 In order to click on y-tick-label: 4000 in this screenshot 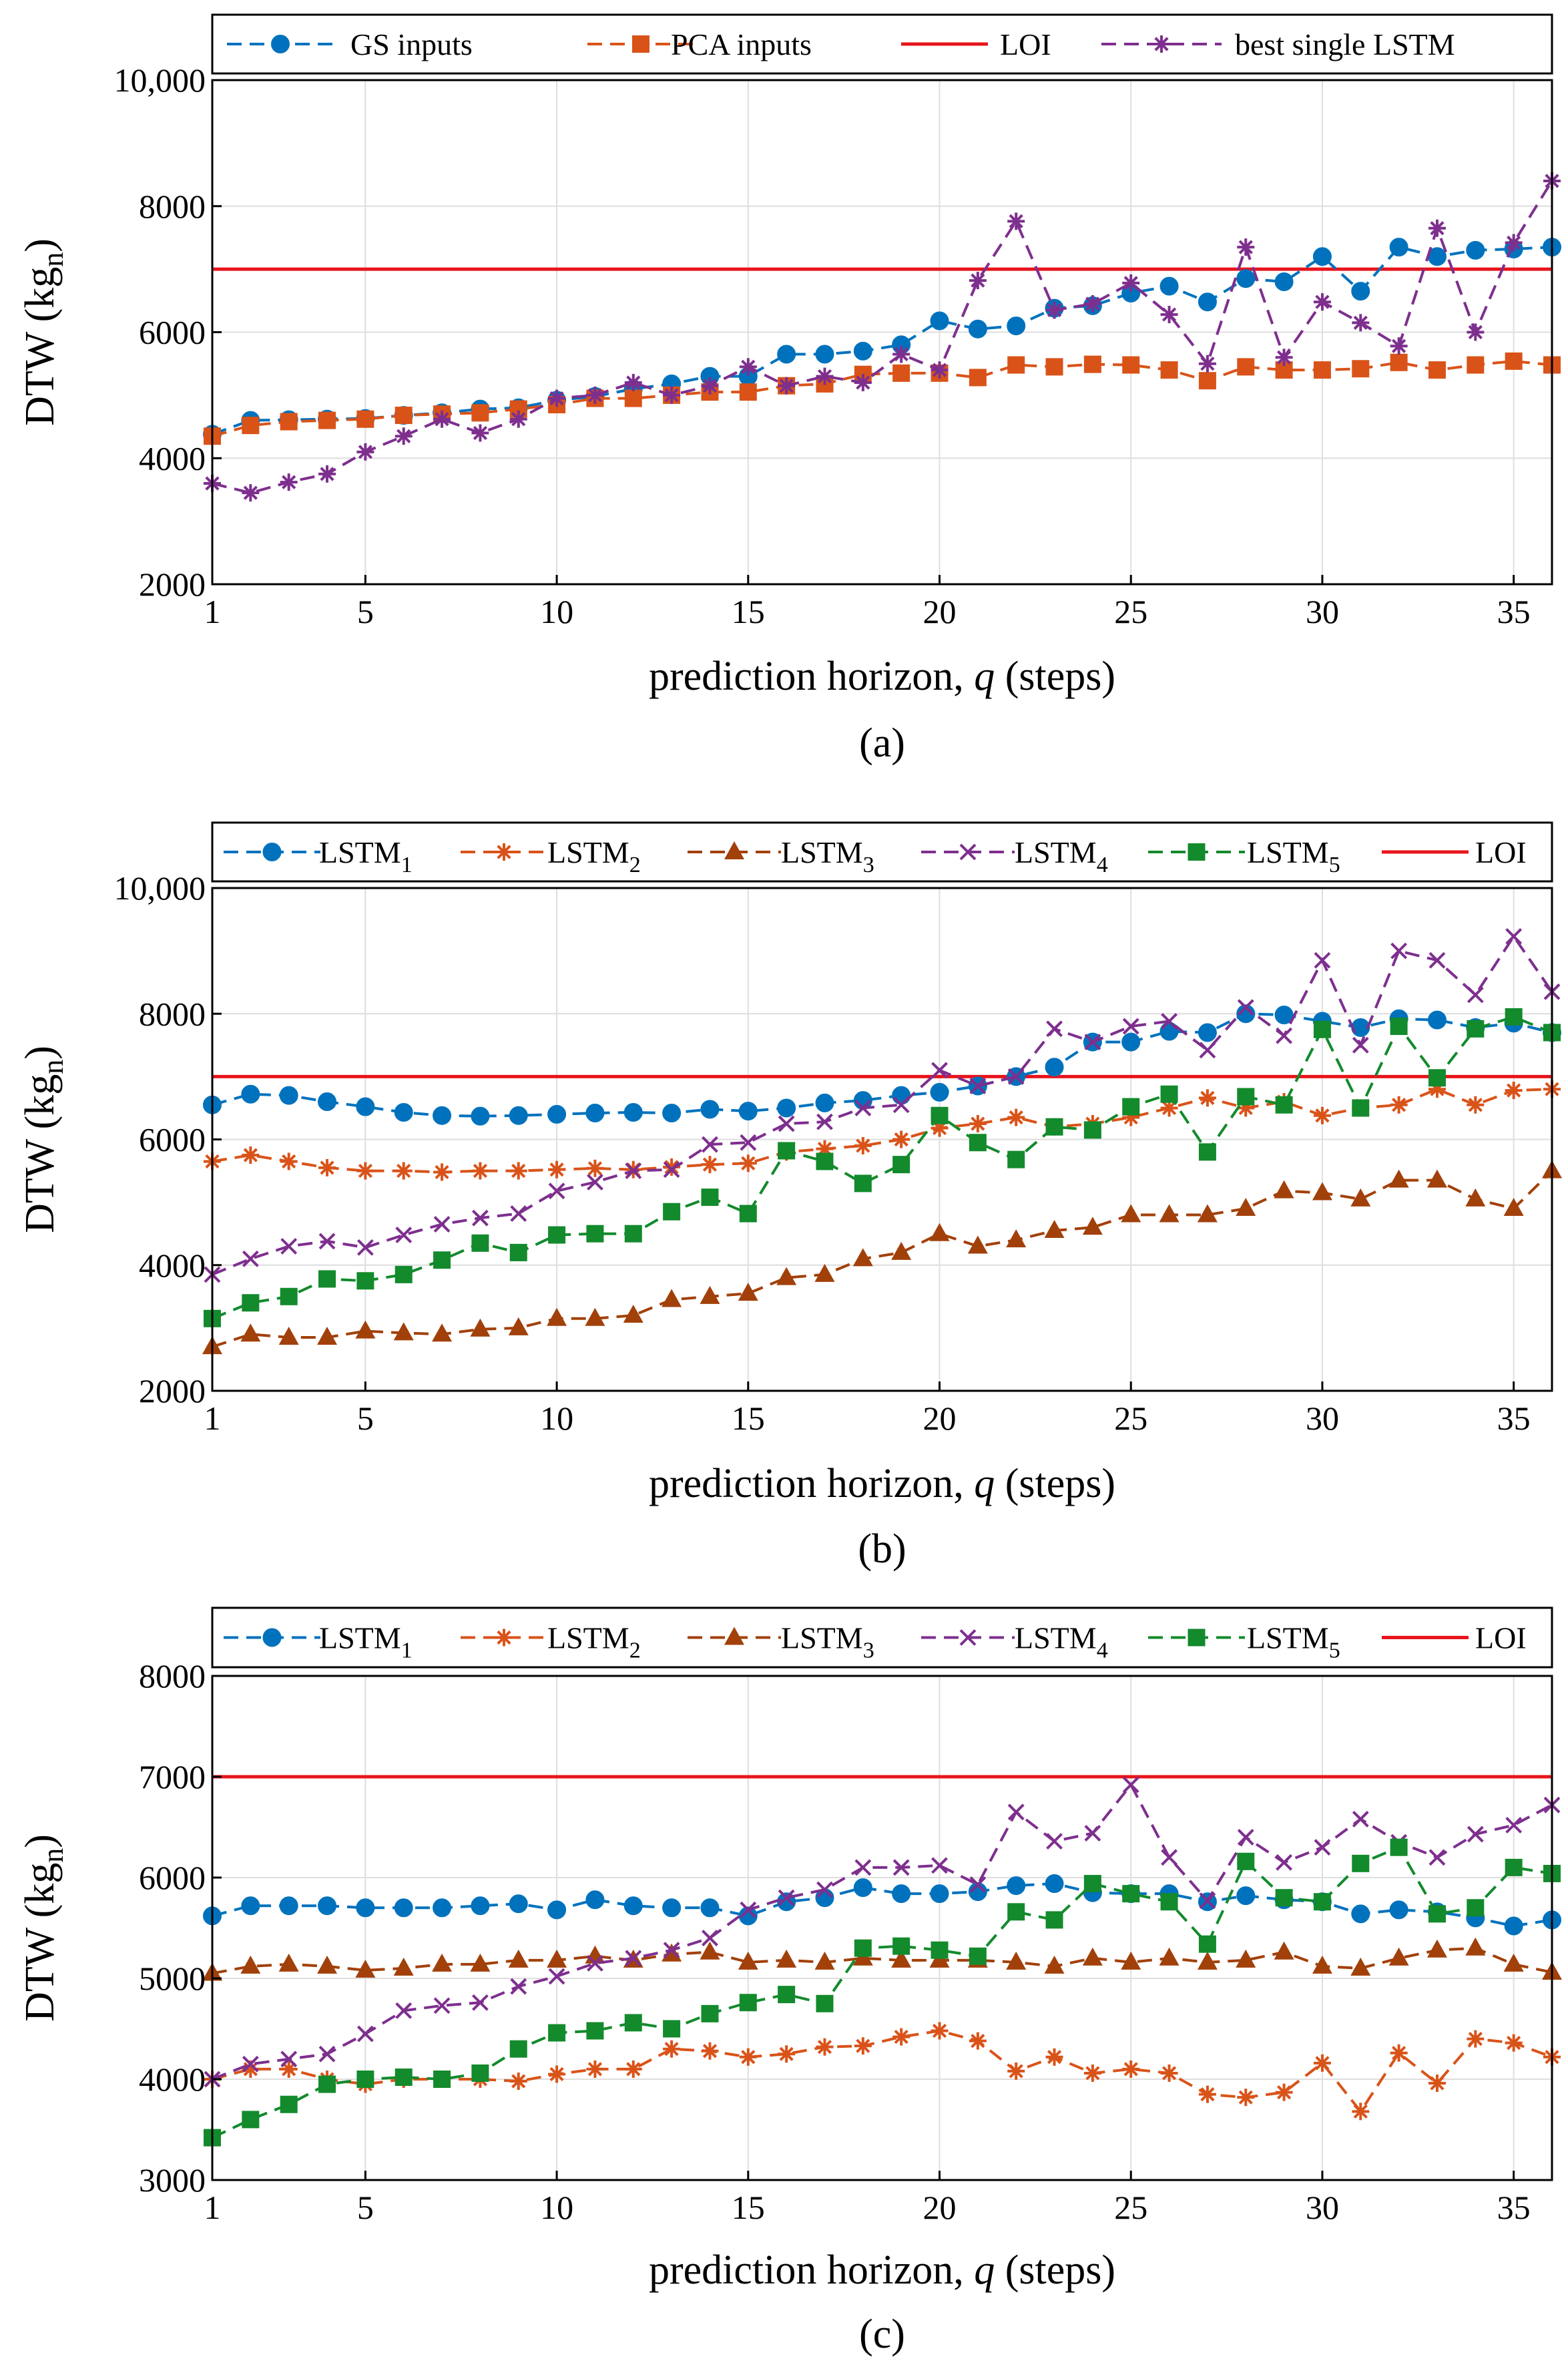, I will do `click(172, 1265)`.